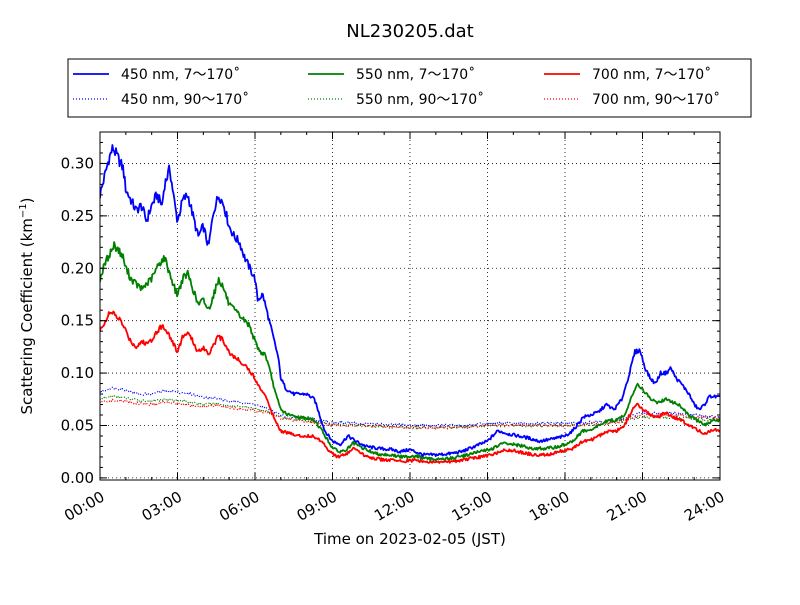 Image resolution: width=800 pixels, height=605 pixels. I want to click on x-tick-label: 00:00, so click(84, 506).